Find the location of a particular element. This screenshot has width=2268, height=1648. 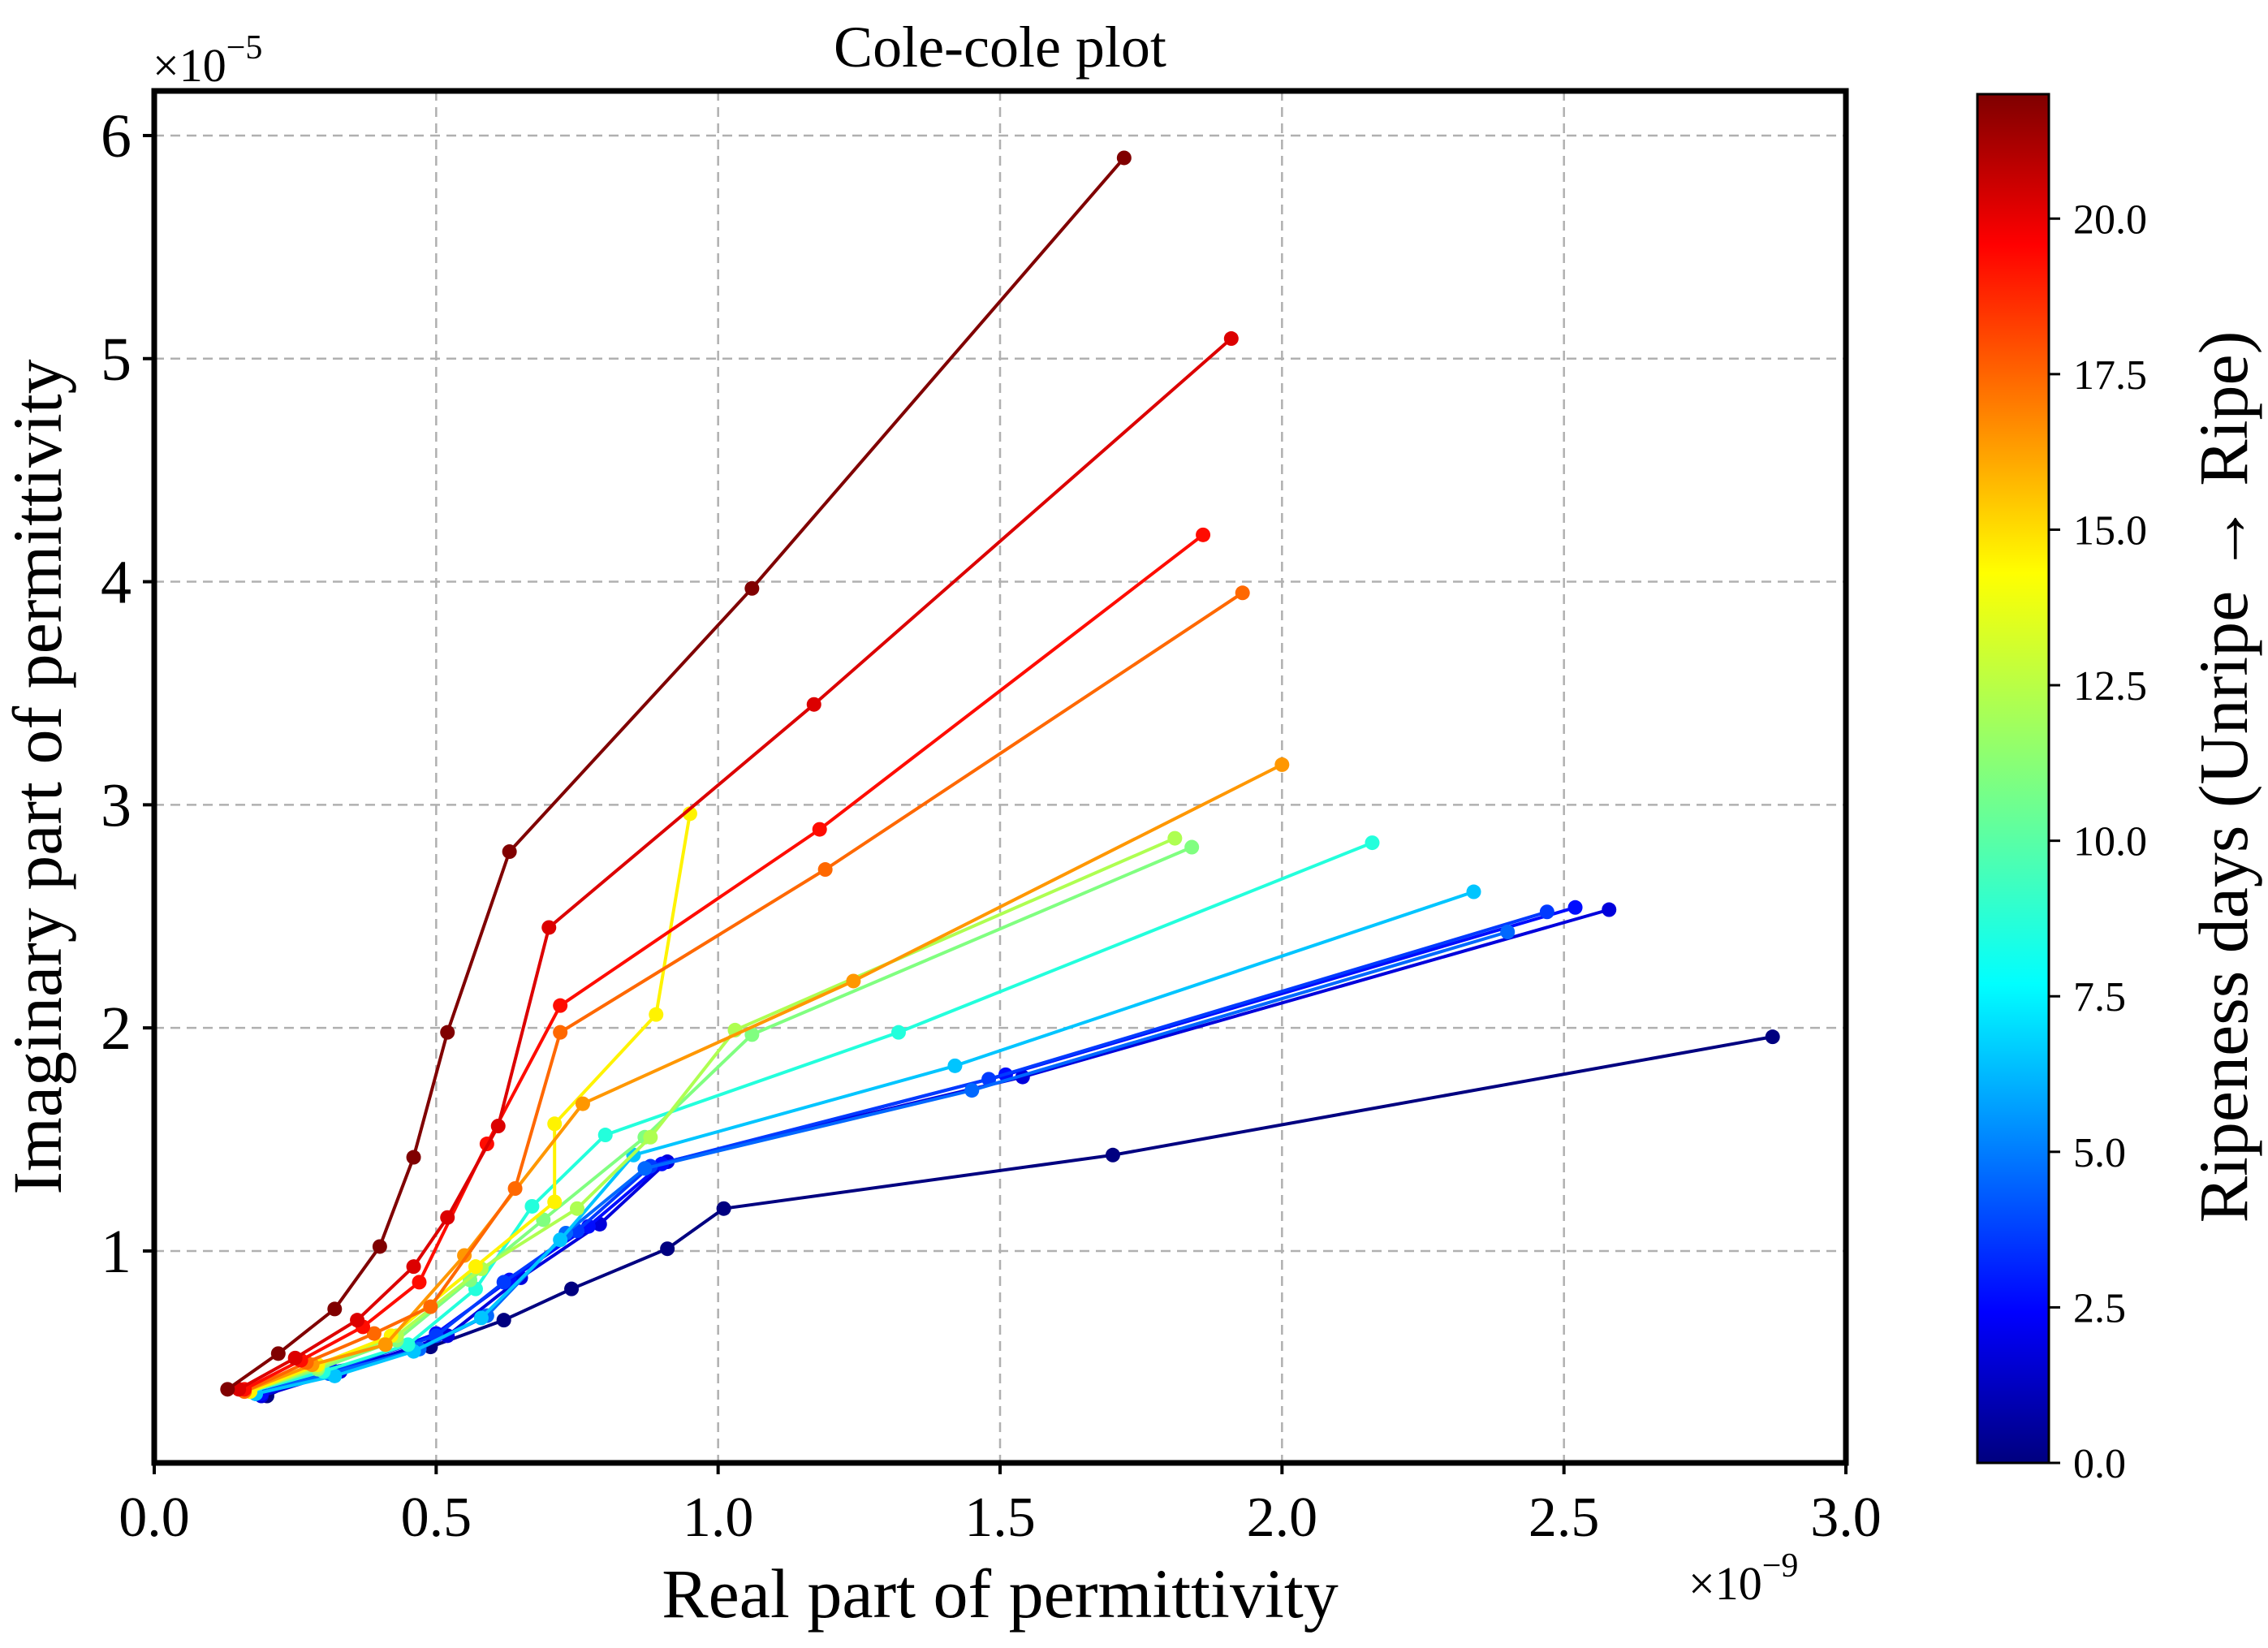

x-tick-label: 1.0 is located at coordinates (719, 1517).